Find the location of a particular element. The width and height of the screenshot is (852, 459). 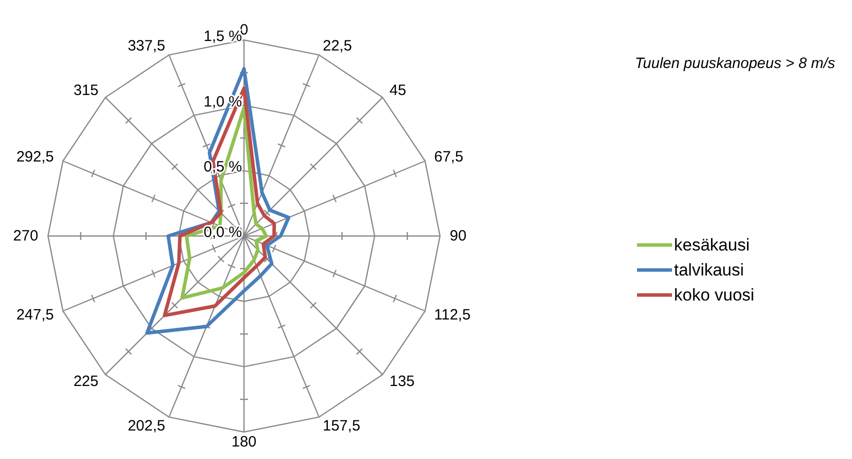

spoke-label: 180 is located at coordinates (244, 441).